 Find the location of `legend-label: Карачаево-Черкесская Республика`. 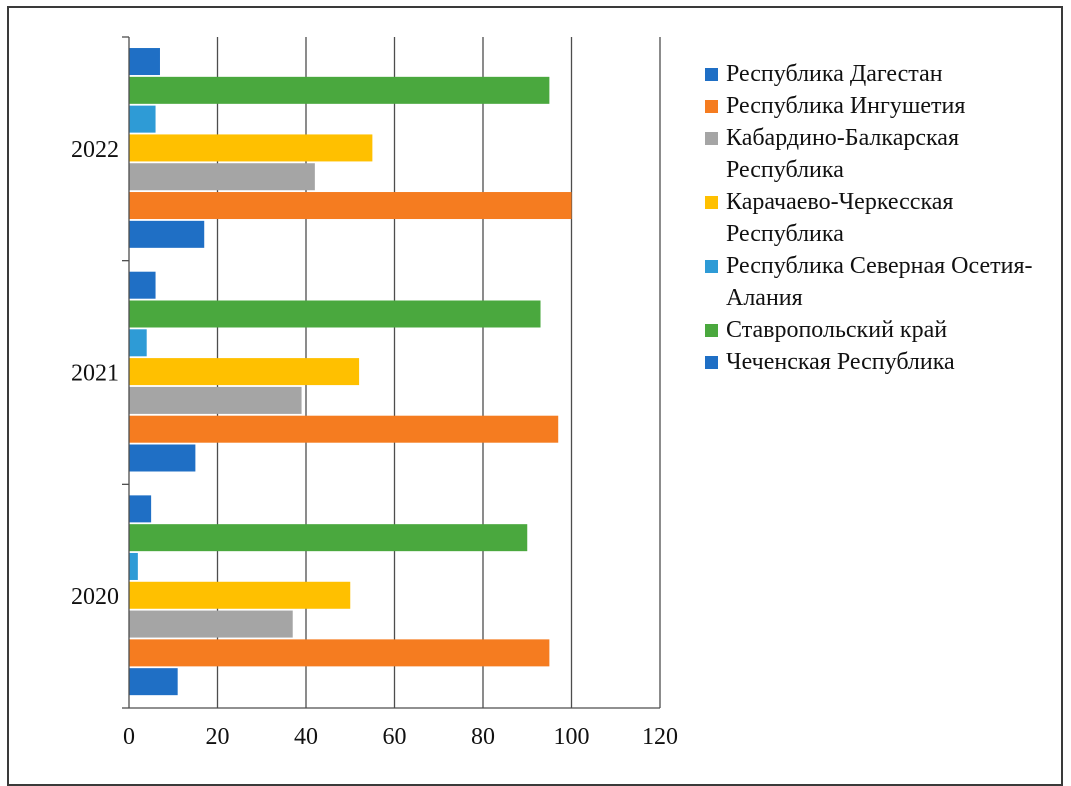

legend-label: Карачаево-Черкесская Республика is located at coordinates (840, 218).